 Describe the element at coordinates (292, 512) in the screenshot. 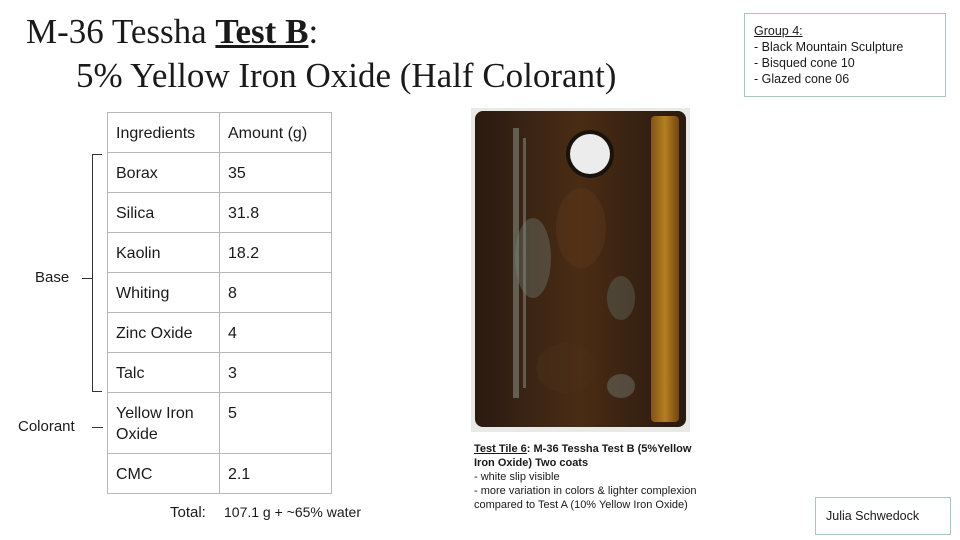

I see `total-value: 107.1 g + ~65% water` at that location.